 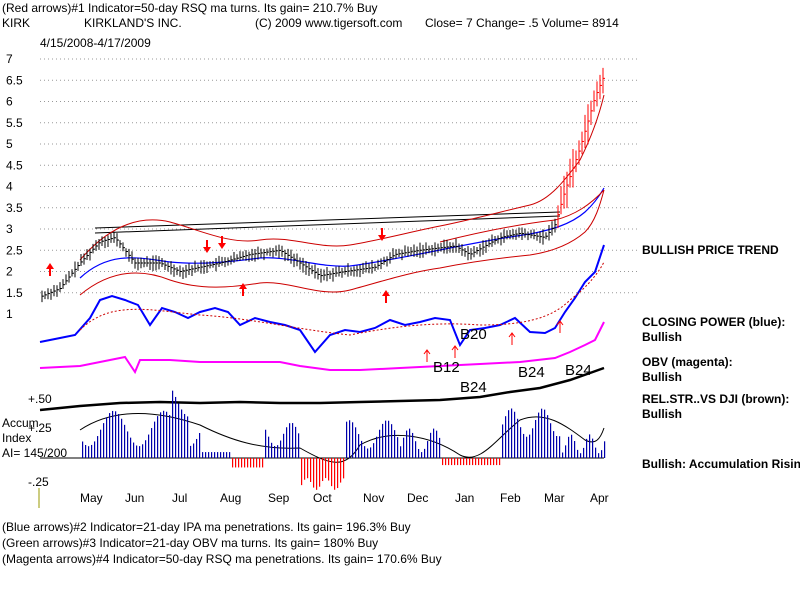 What do you see at coordinates (9, 229) in the screenshot?
I see `price-tick-label: 3` at bounding box center [9, 229].